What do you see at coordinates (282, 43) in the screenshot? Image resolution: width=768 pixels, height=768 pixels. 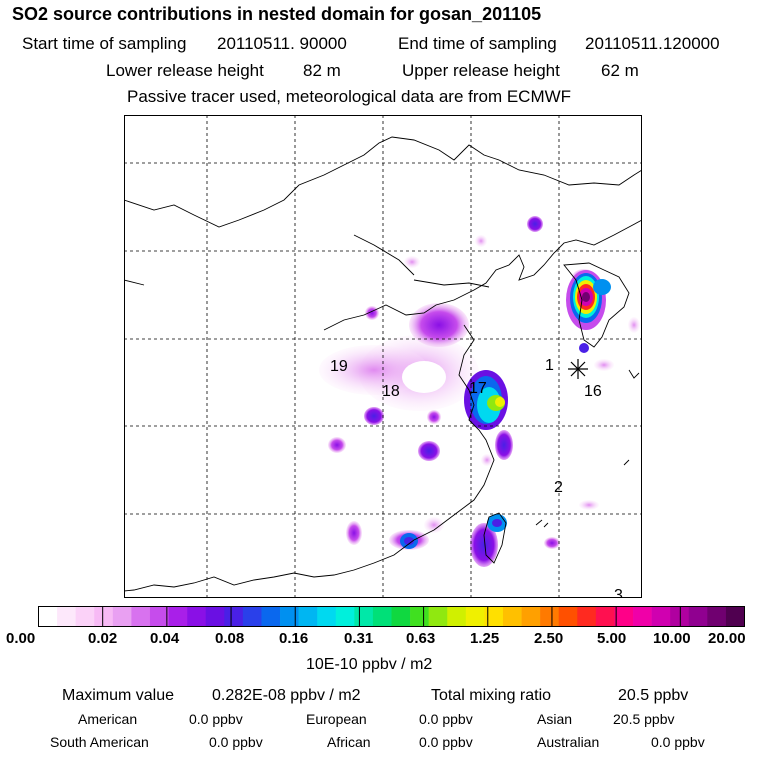 I see `start-time-value: 20110511. 90000` at bounding box center [282, 43].